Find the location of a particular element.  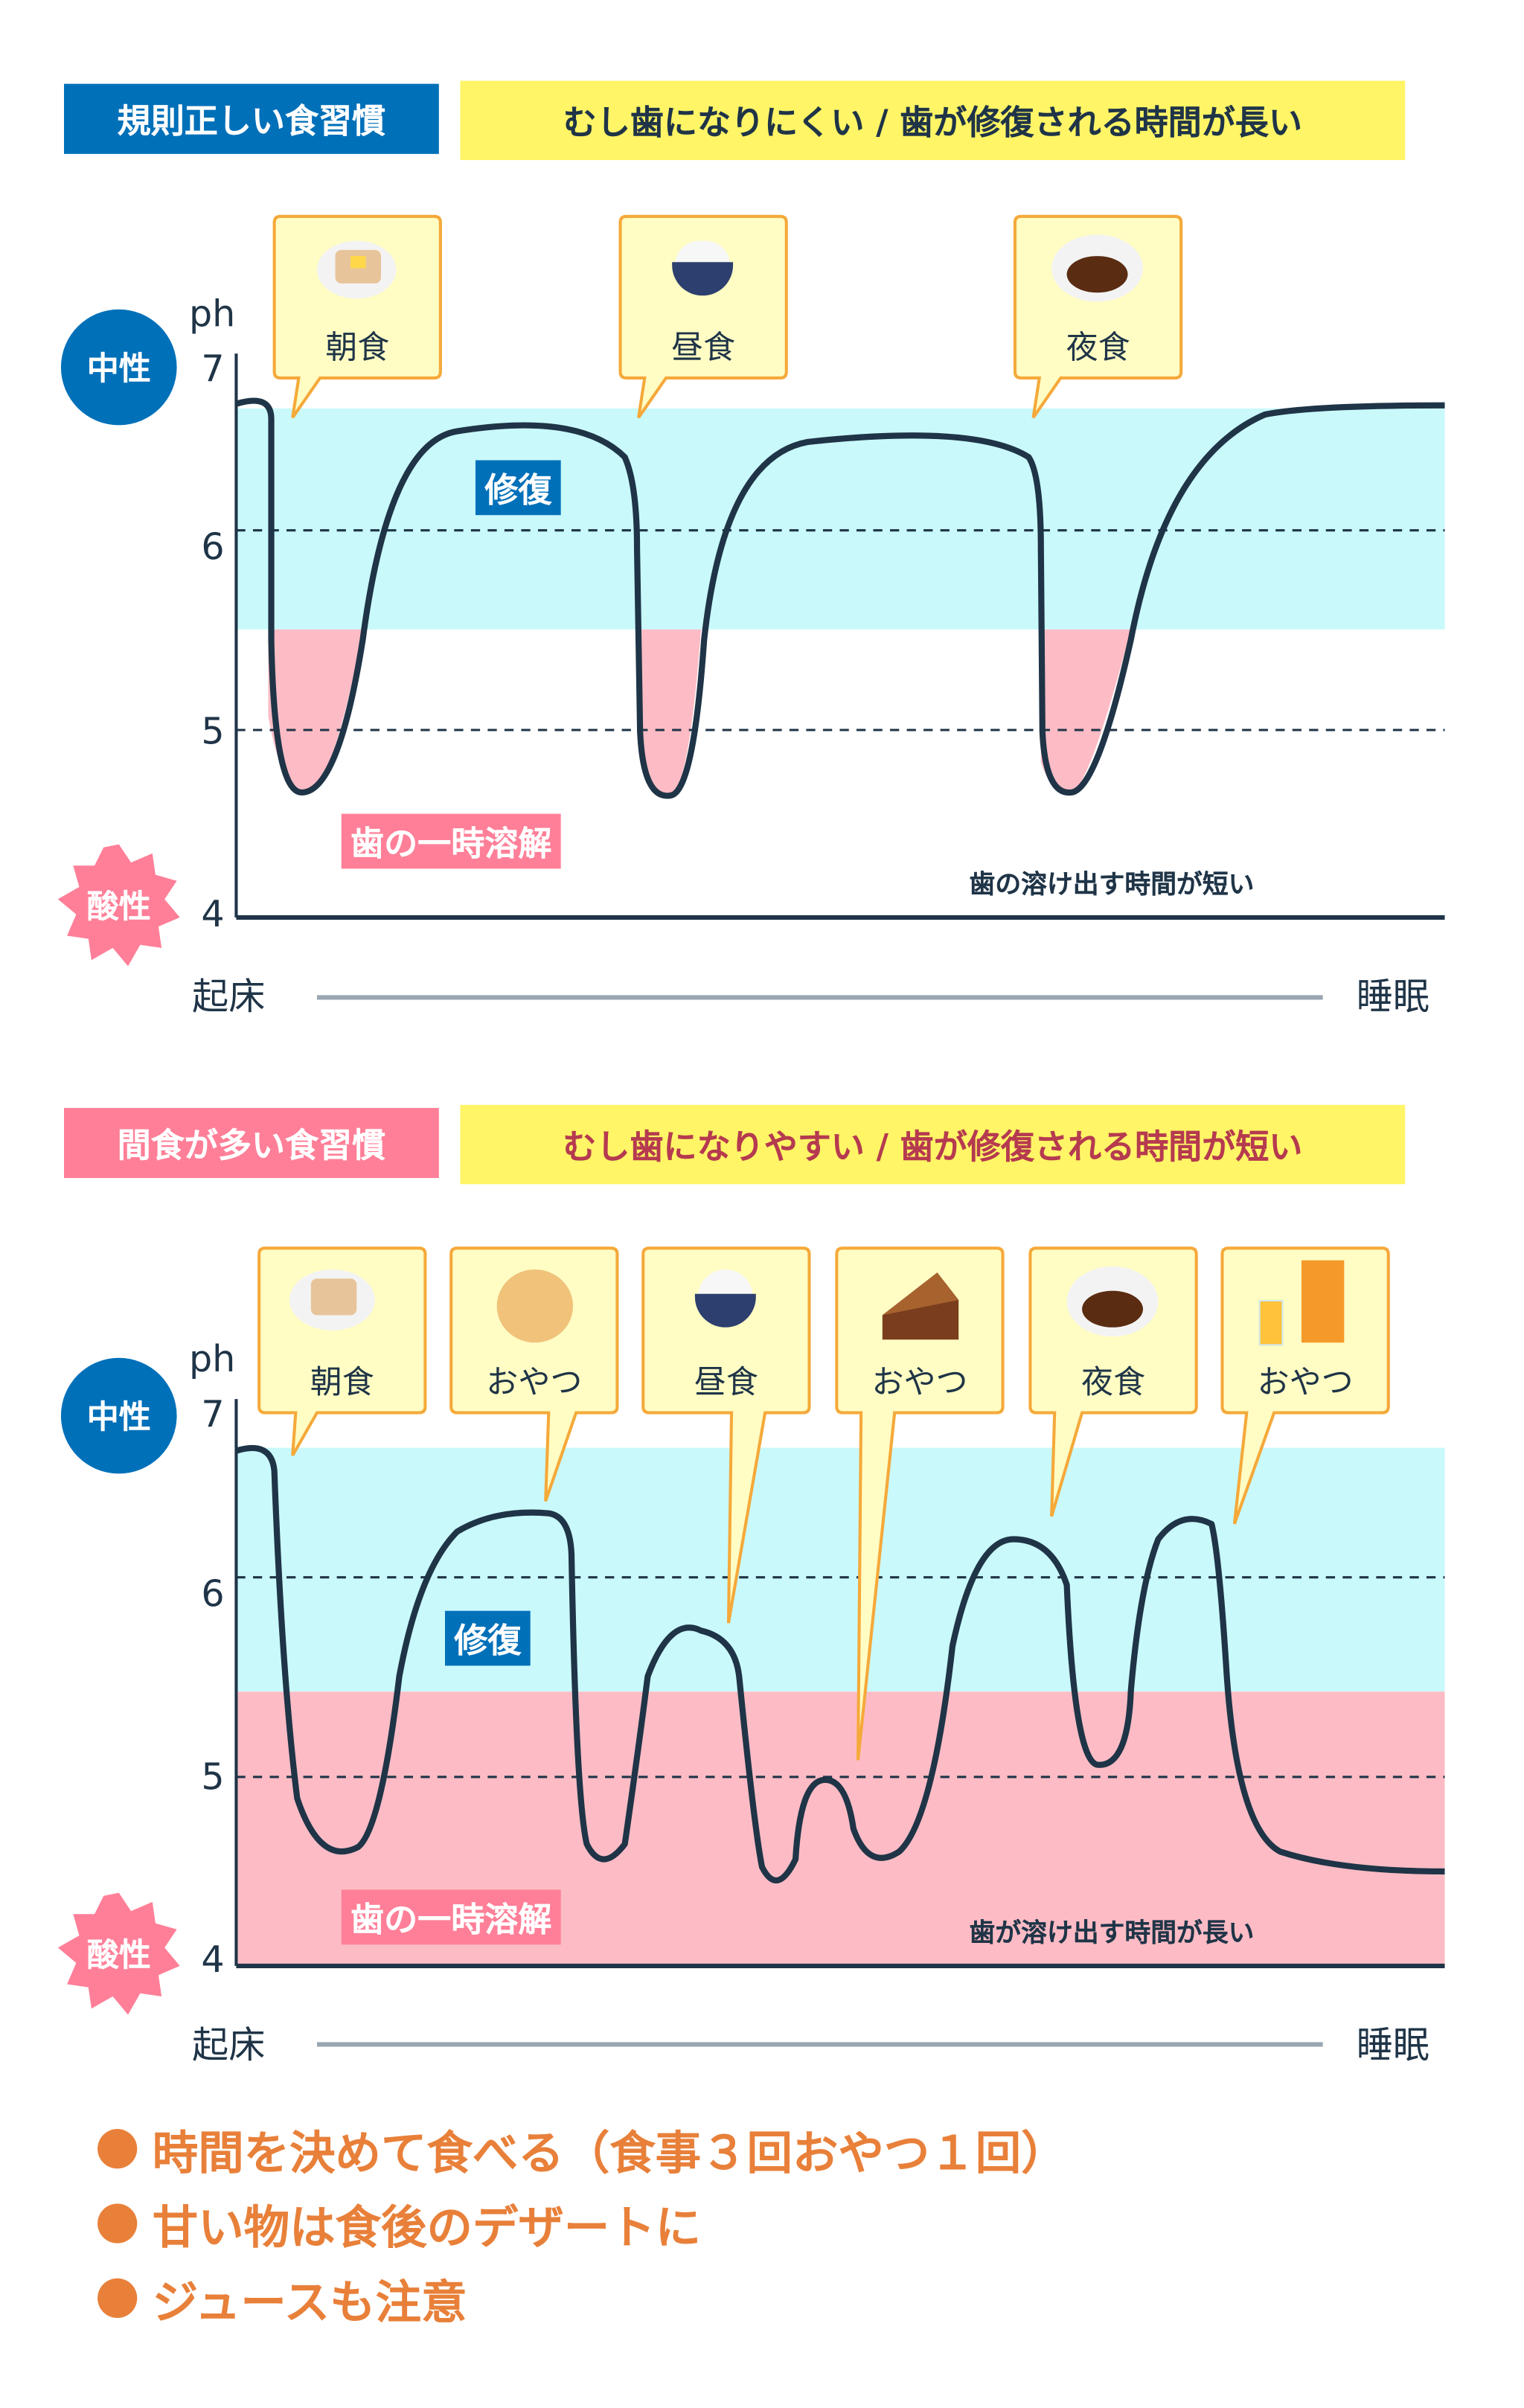

tip-item: ジュースも注意 is located at coordinates (282, 2297).